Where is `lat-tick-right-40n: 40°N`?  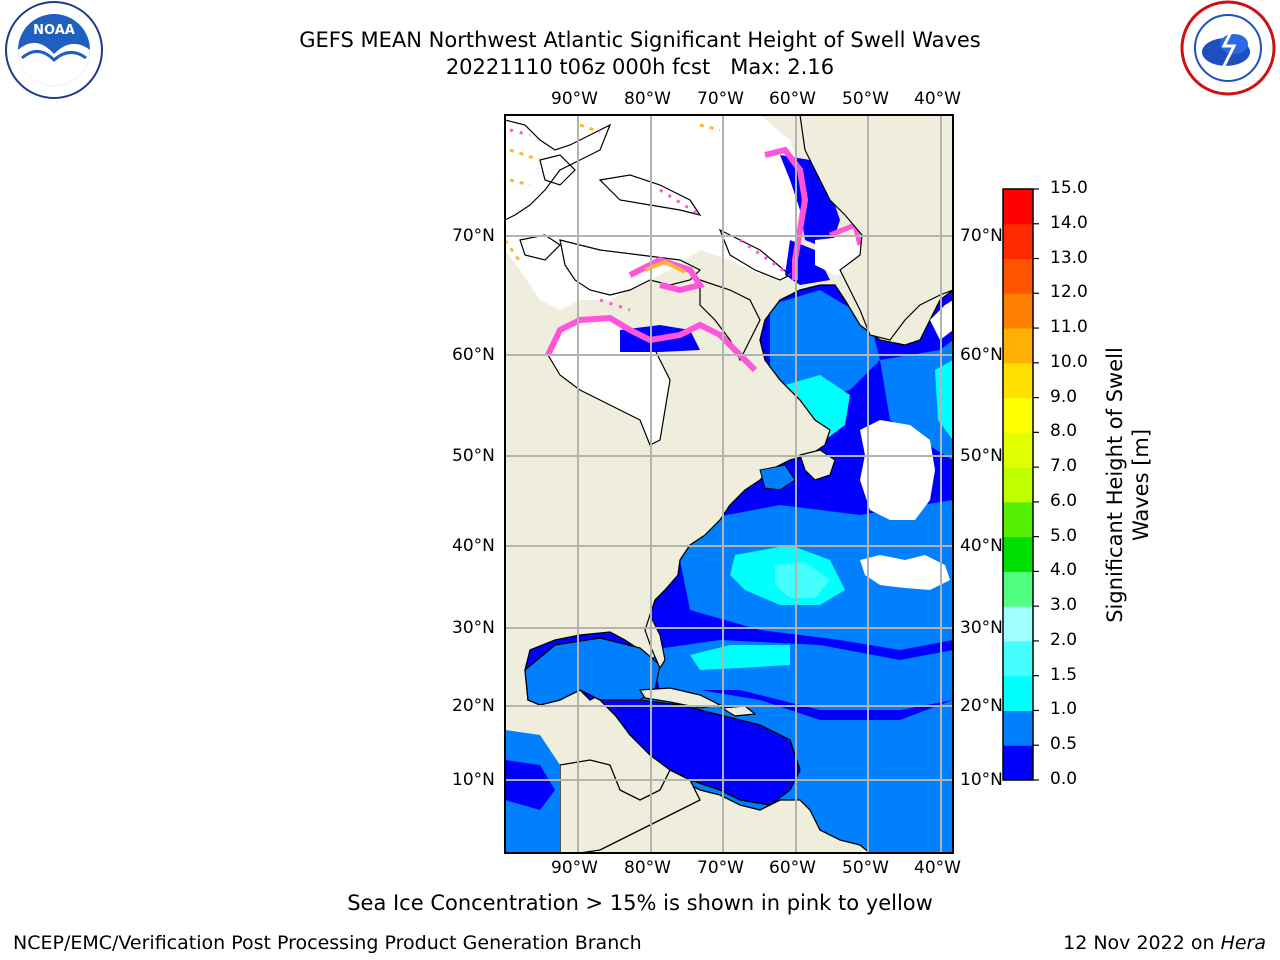 lat-tick-right-40n: 40°N is located at coordinates (981, 546).